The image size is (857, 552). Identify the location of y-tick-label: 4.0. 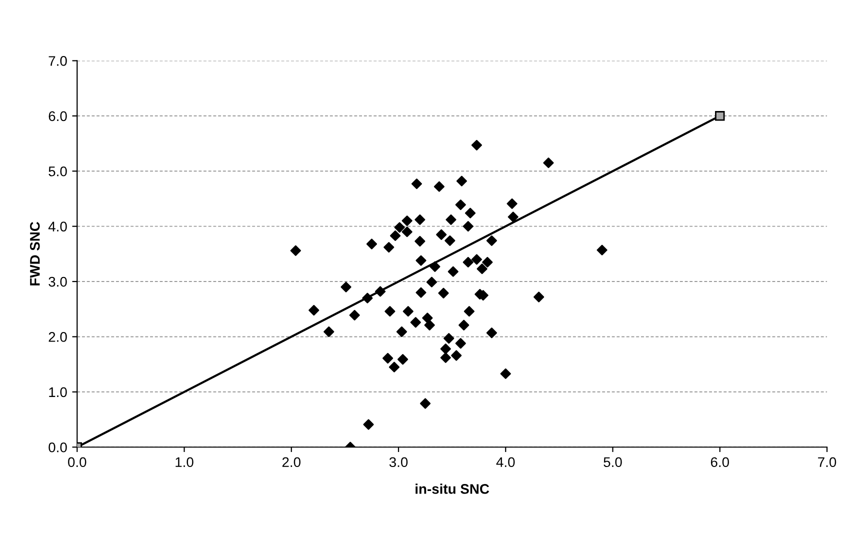
(57, 227).